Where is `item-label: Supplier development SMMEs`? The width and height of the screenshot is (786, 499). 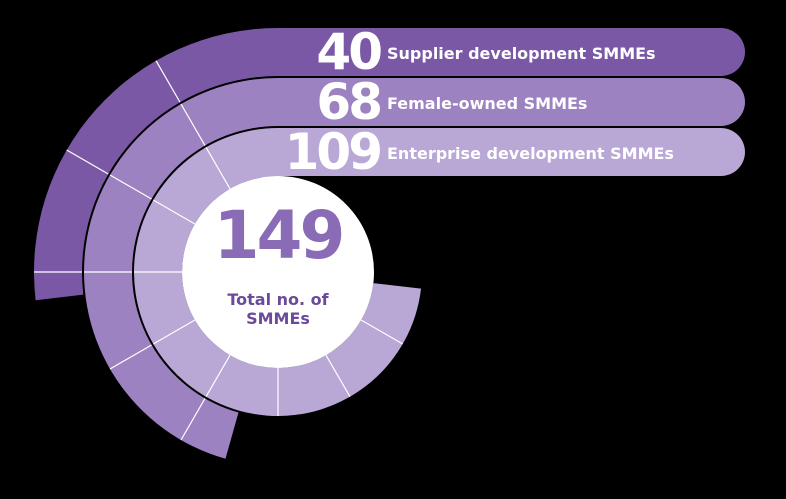
item-label: Supplier development SMMEs is located at coordinates (521, 53).